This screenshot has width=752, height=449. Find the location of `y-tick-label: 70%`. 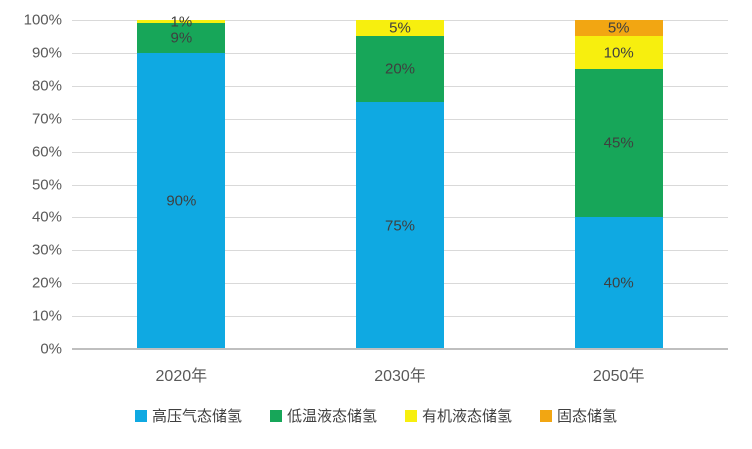

y-tick-label: 70% is located at coordinates (46, 119).